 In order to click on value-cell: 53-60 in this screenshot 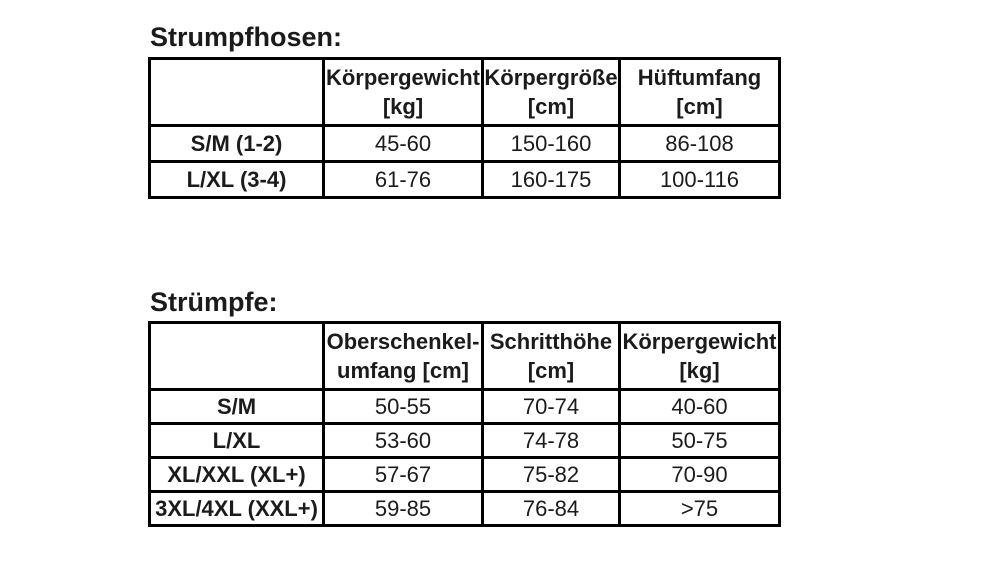, I will do `click(403, 440)`.